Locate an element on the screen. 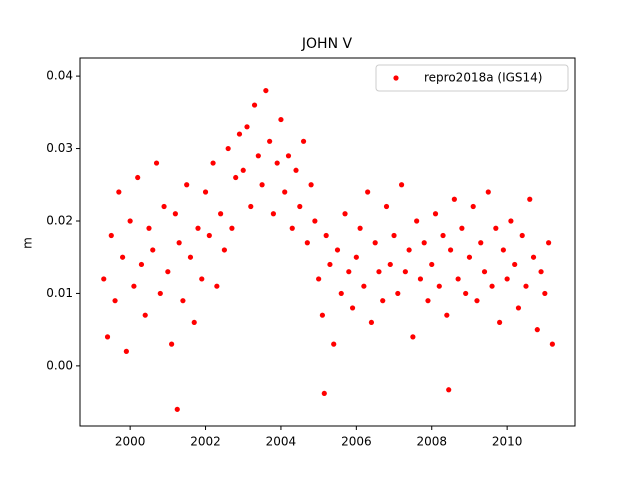  y-tick-label: 0.00 is located at coordinates (59, 365).